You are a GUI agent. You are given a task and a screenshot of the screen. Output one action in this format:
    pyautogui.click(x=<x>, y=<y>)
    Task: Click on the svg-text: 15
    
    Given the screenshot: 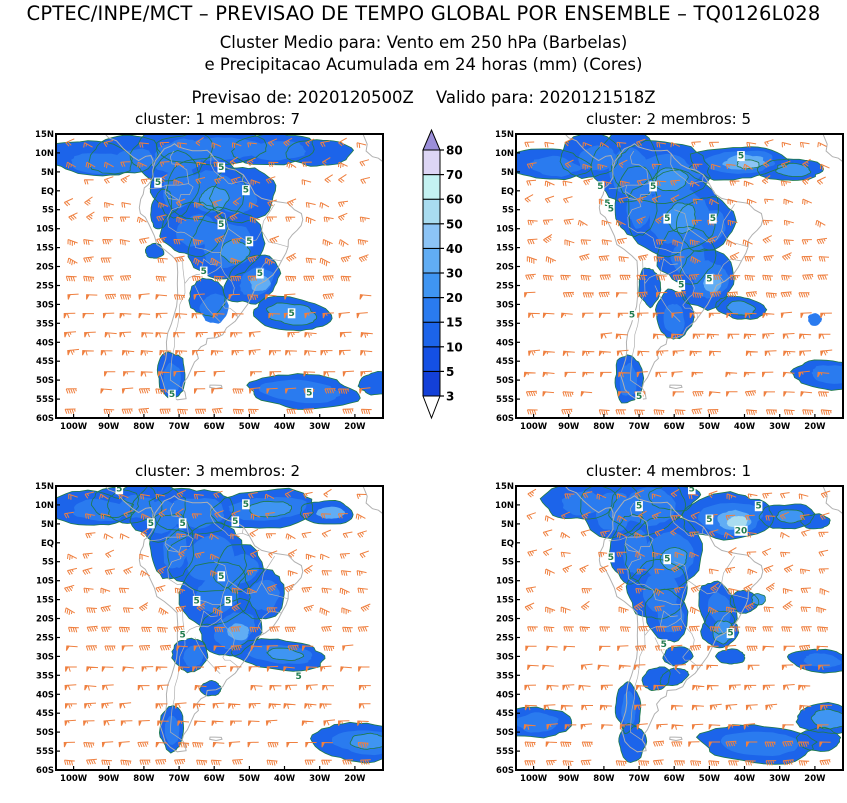 What is the action you would take?
    pyautogui.click(x=454, y=323)
    